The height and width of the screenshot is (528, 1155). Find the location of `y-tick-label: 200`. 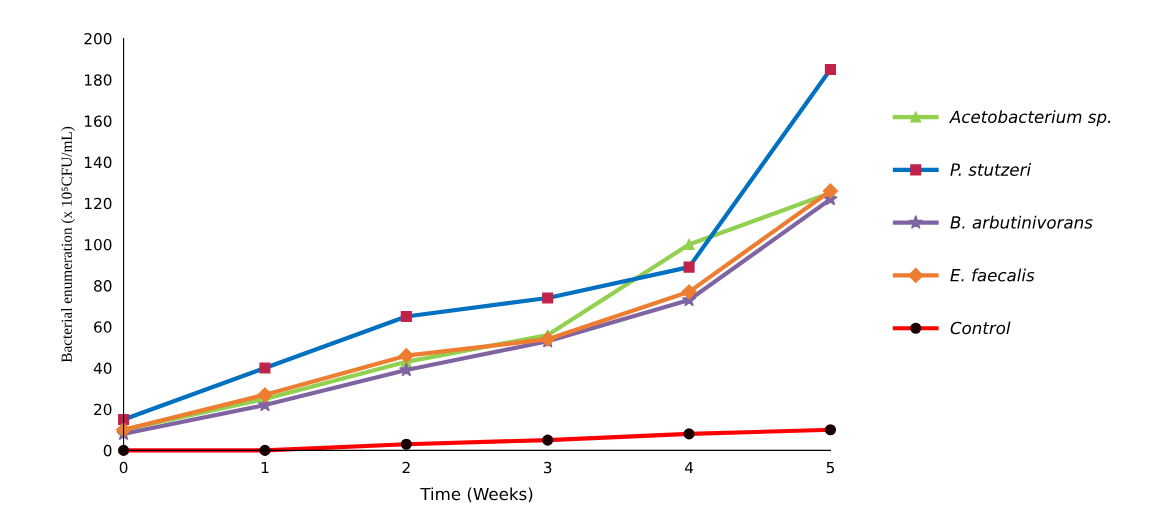

y-tick-label: 200 is located at coordinates (98, 39).